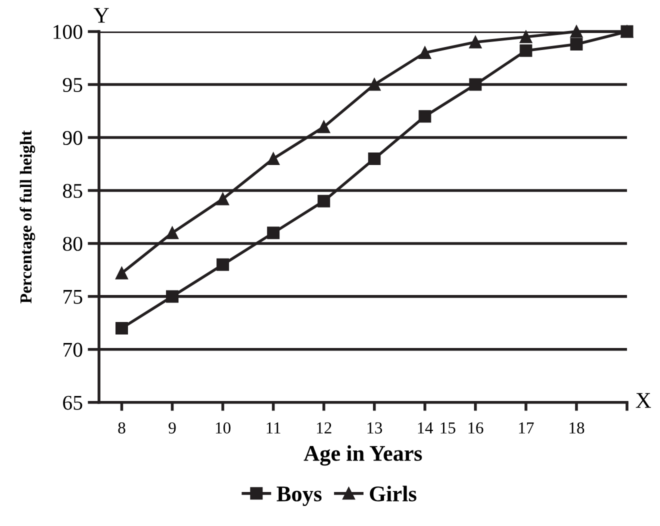 The height and width of the screenshot is (526, 660). Describe the element at coordinates (526, 428) in the screenshot. I see `x-tick-label: 17` at that location.